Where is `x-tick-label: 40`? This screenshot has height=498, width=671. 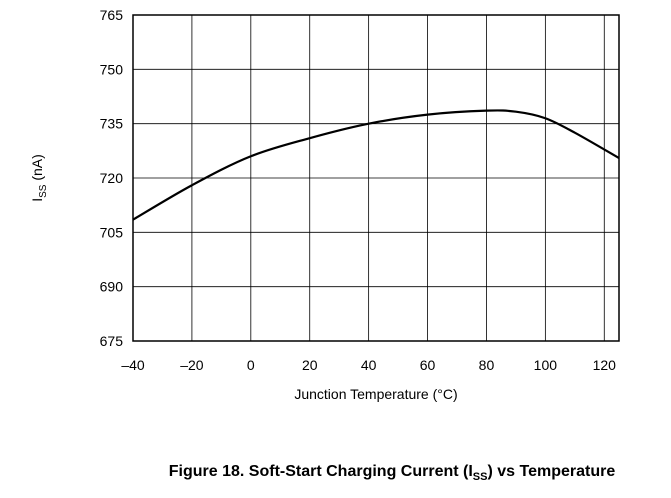
x-tick-label: 40 is located at coordinates (369, 365).